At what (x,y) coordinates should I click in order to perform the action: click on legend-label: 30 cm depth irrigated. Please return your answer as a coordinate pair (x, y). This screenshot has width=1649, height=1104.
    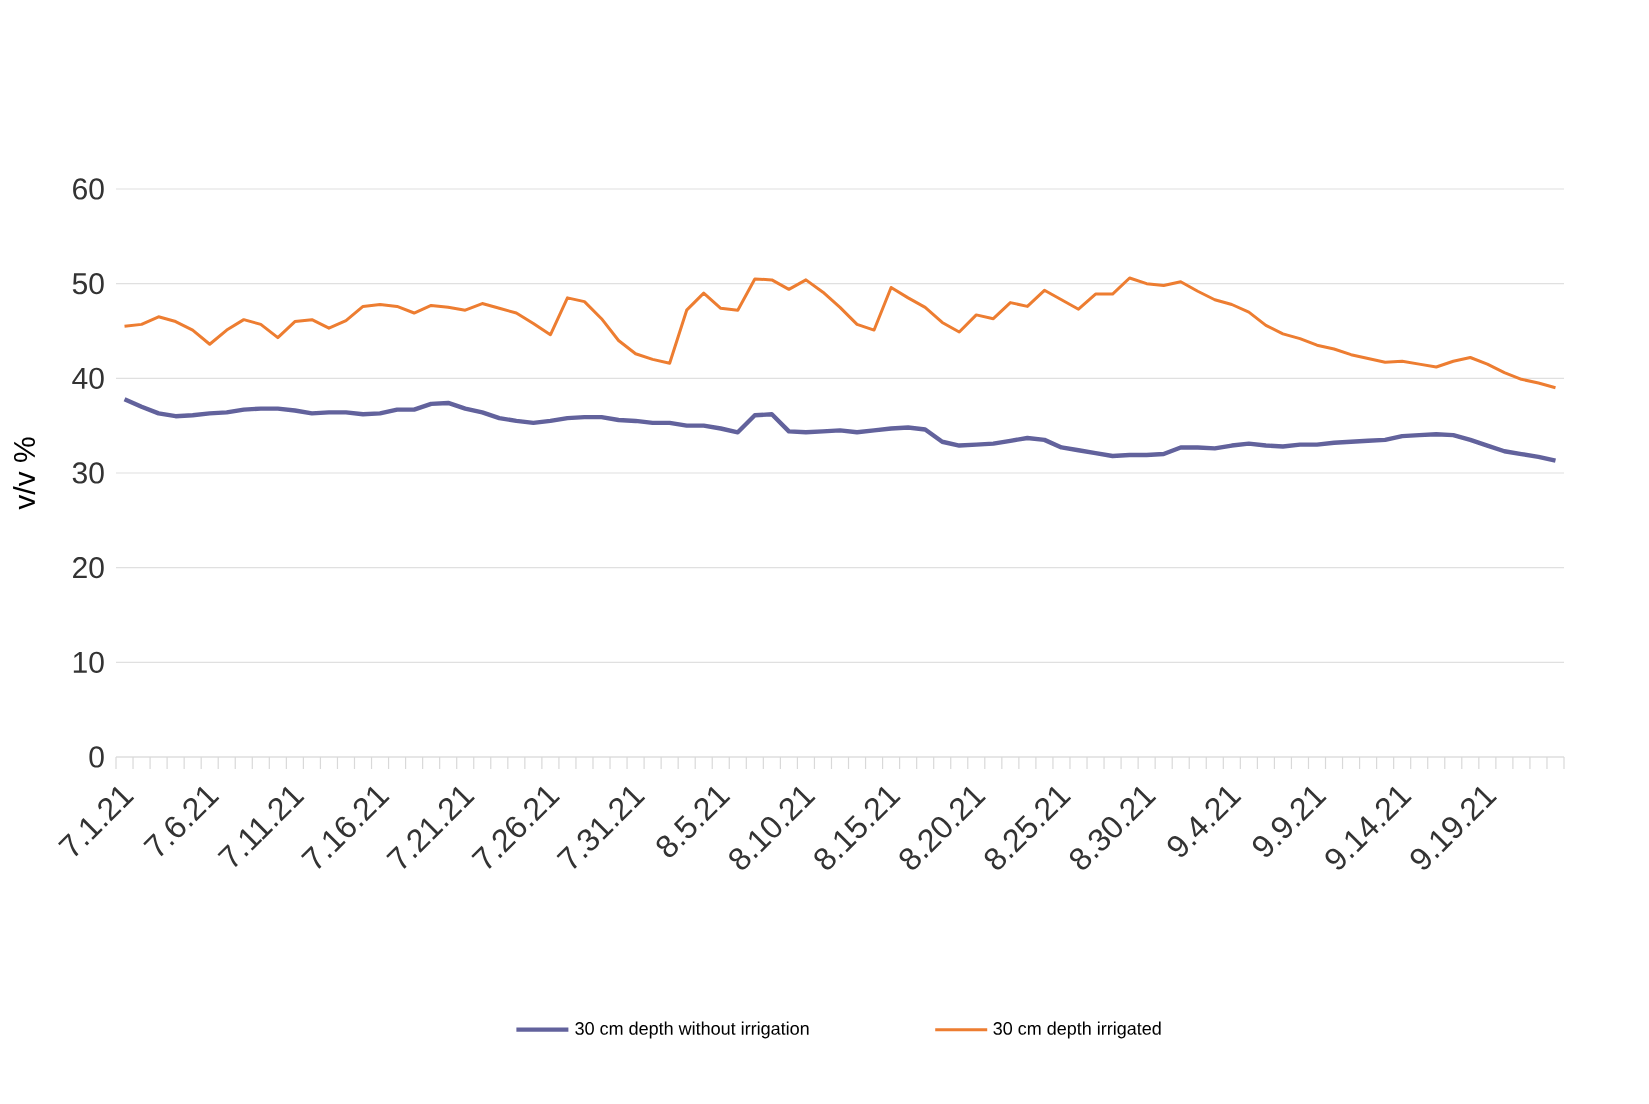
    Looking at the image, I should click on (1077, 1030).